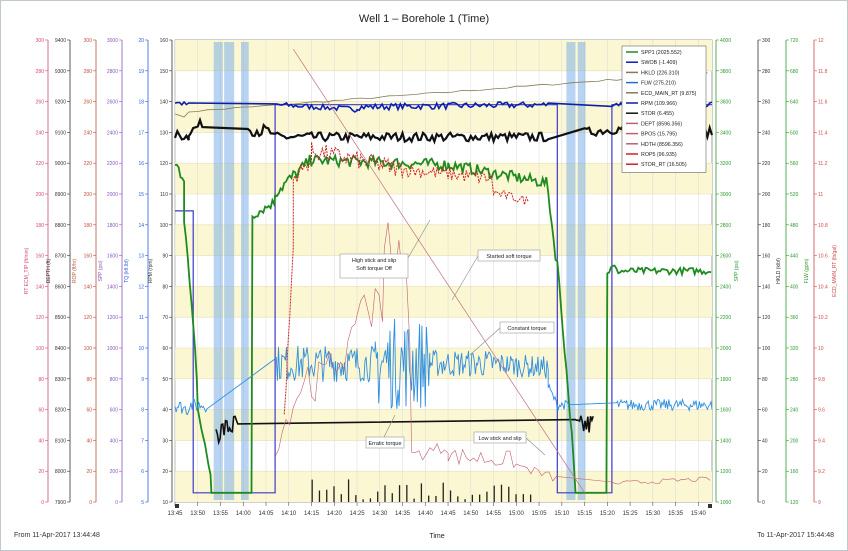 The height and width of the screenshot is (551, 848). I want to click on x-axis-label: Time, so click(436, 536).